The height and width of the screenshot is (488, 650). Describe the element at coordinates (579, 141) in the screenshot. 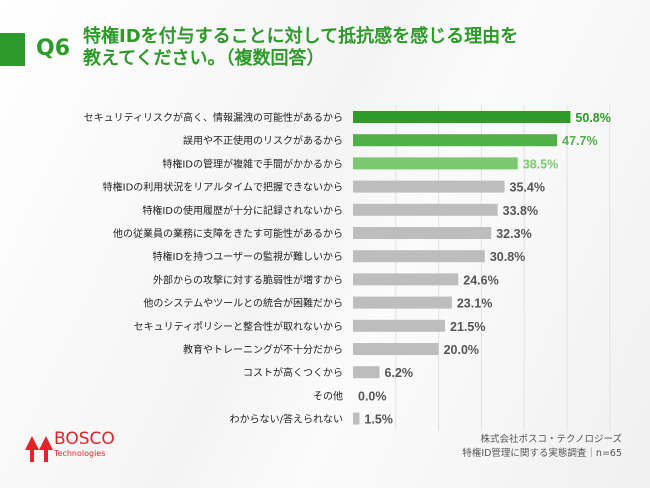

I see `value-label: 47.7%` at that location.